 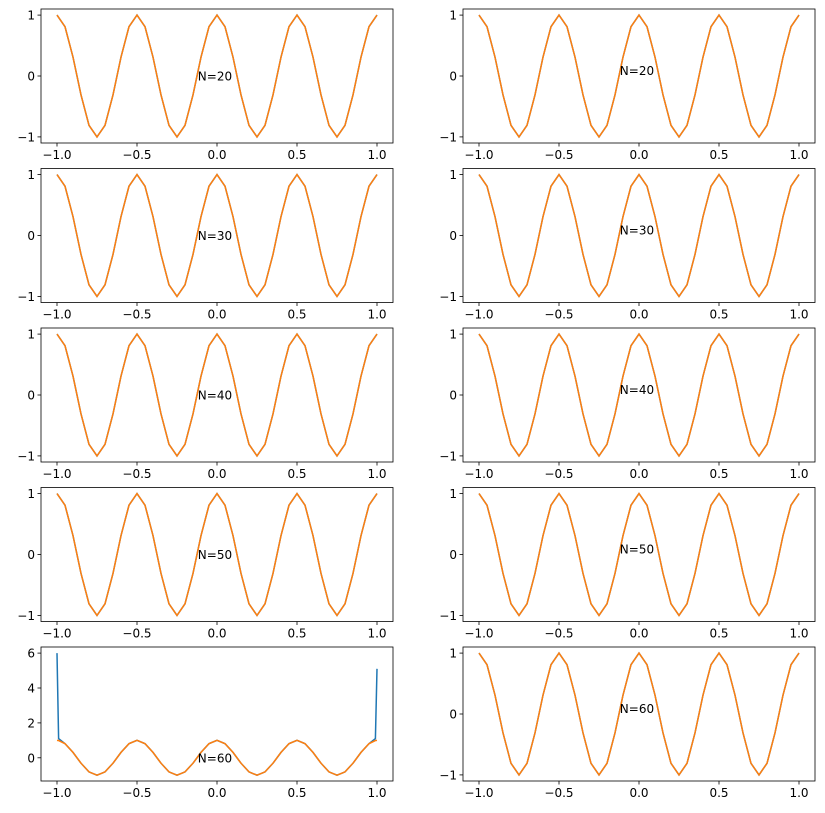 I want to click on y-tick-label: 6, so click(x=31, y=654).